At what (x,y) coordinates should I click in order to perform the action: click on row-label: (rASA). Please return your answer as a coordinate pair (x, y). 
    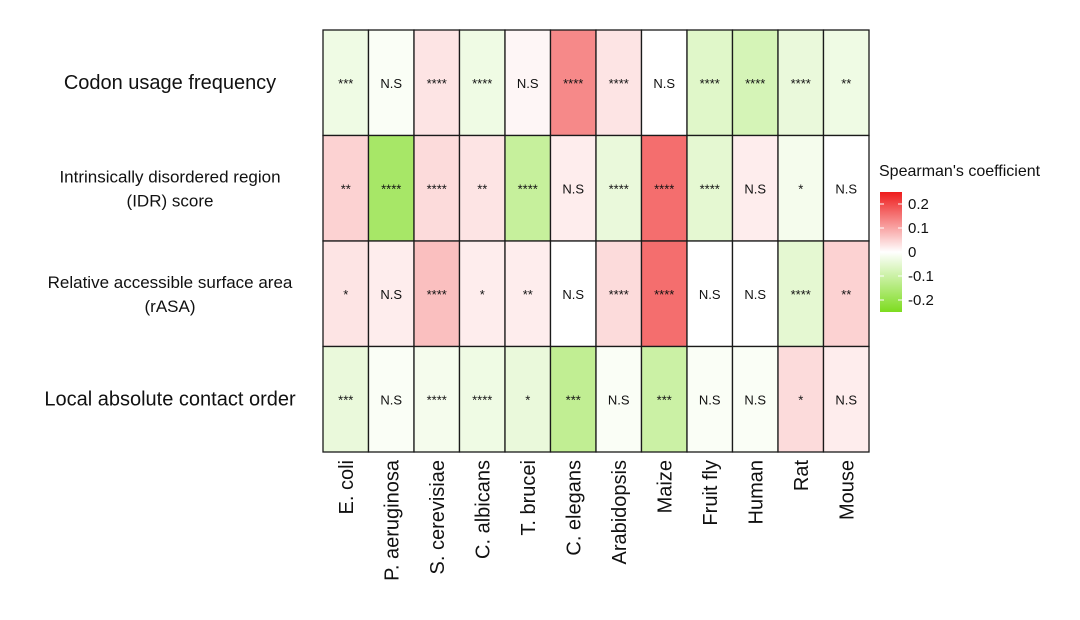
    Looking at the image, I should click on (170, 306).